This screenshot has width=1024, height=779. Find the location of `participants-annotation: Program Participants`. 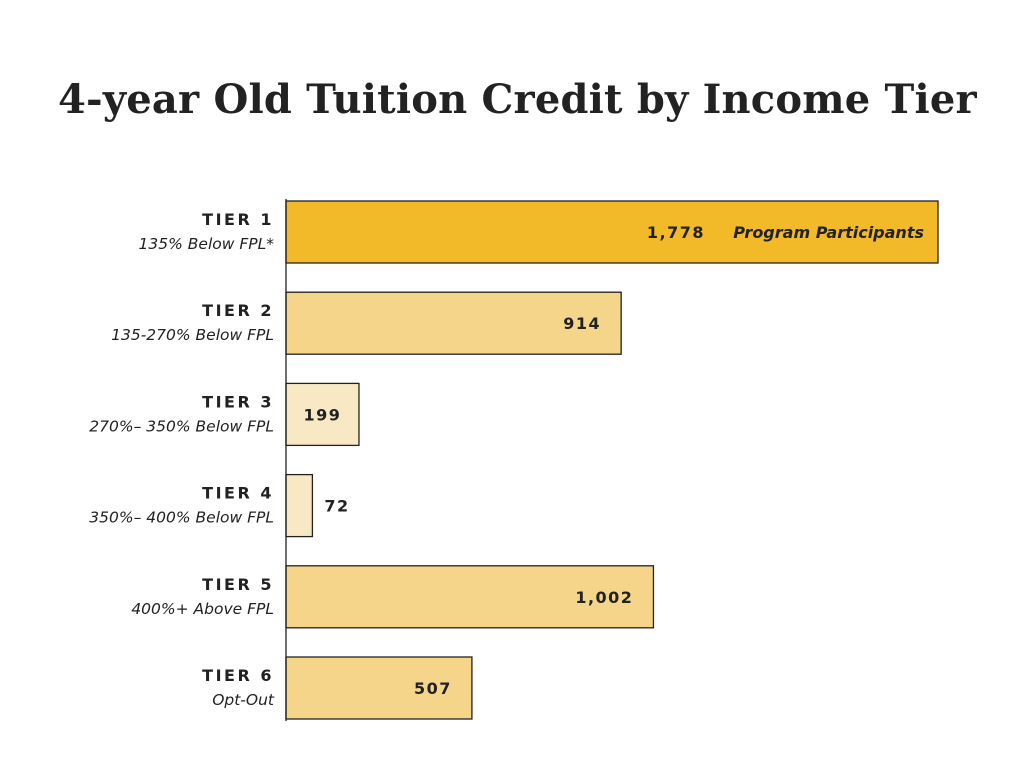

participants-annotation: Program Participants is located at coordinates (828, 232).